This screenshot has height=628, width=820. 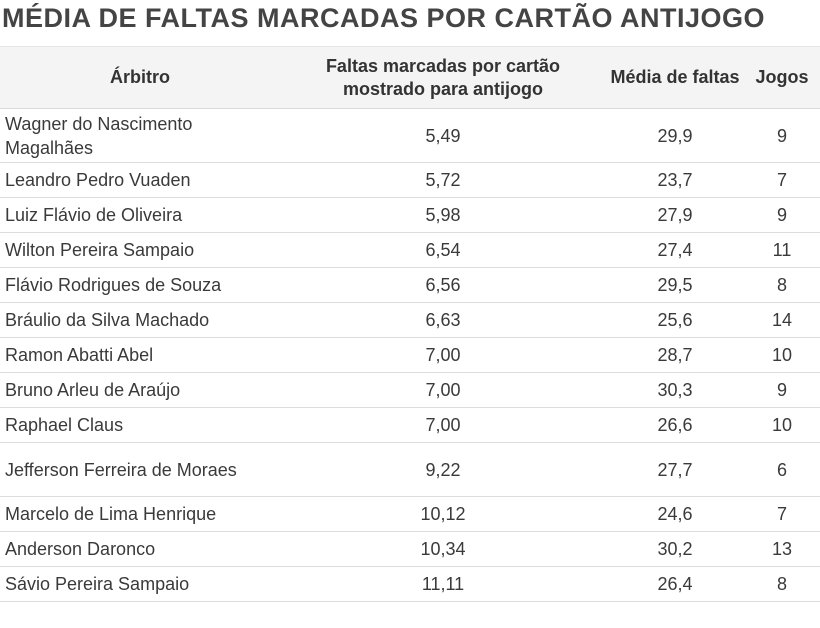 What do you see at coordinates (782, 250) in the screenshot?
I see `cell-jogos: 11` at bounding box center [782, 250].